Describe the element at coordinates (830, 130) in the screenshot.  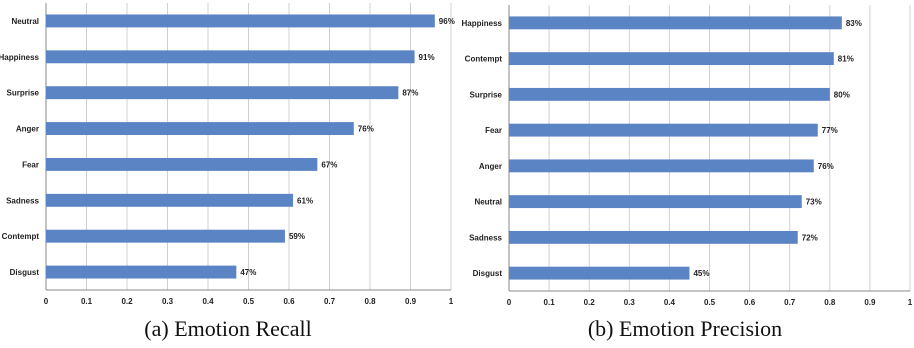
I see `data-label: 77%` at that location.